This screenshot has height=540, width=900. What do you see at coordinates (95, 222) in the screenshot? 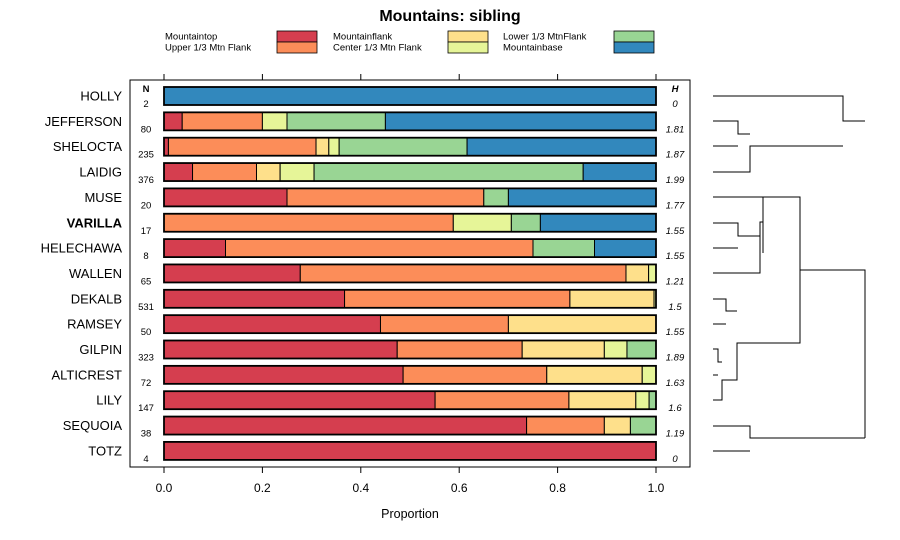
I see `row-label: VARILLA` at bounding box center [95, 222].